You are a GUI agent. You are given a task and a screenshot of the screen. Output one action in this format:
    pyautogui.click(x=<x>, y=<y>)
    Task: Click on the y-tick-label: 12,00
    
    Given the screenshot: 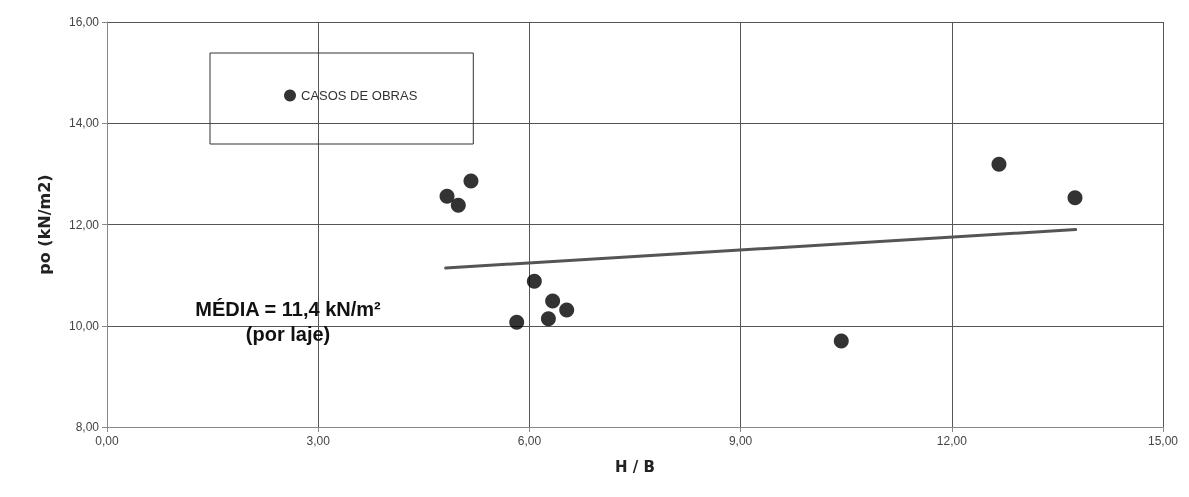 What is the action you would take?
    pyautogui.click(x=84, y=224)
    